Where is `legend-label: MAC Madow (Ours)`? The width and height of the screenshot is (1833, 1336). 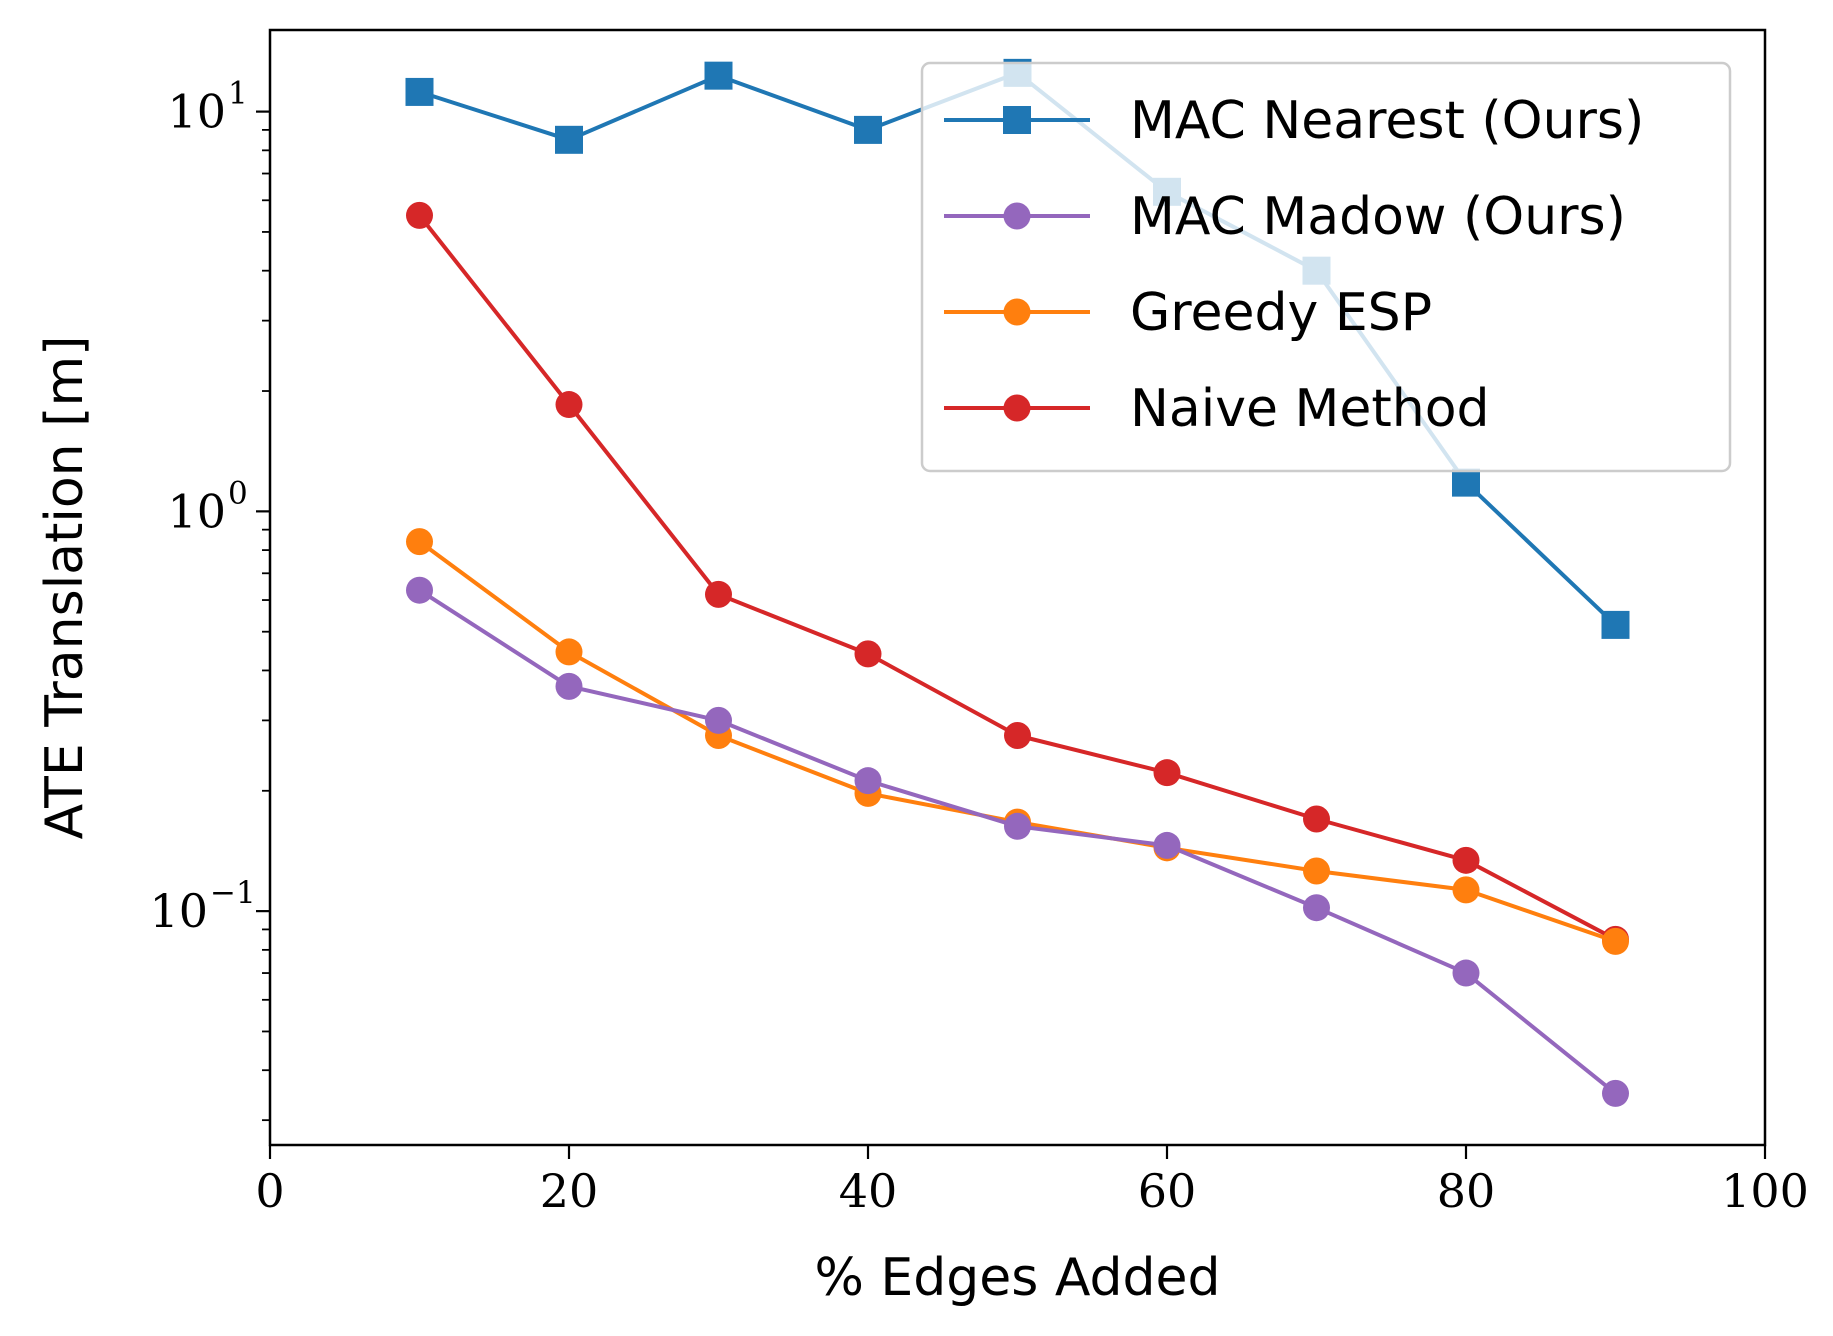 legend-label: MAC Madow (Ours) is located at coordinates (1378, 217).